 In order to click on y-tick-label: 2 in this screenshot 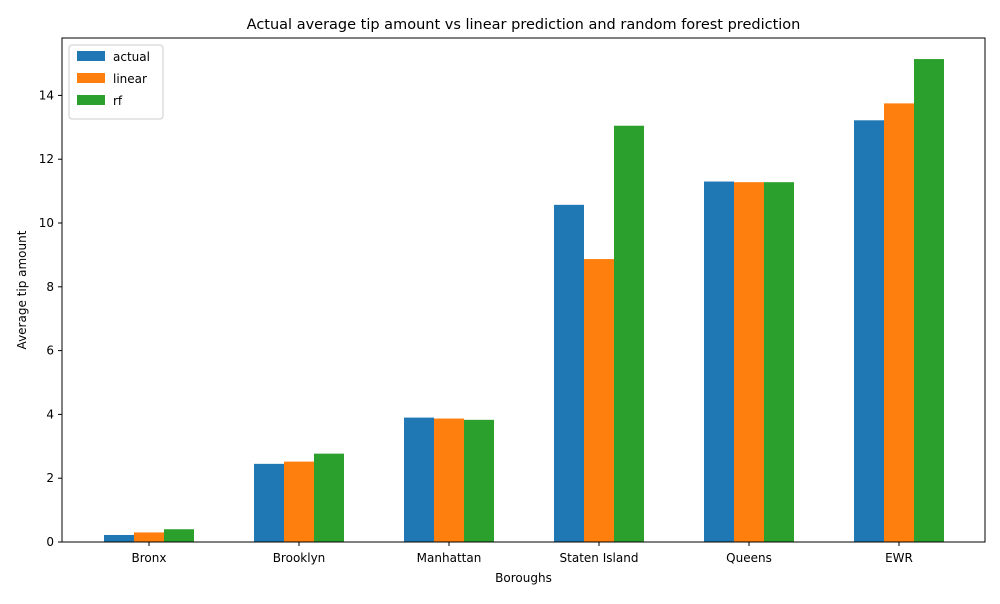, I will do `click(50, 478)`.